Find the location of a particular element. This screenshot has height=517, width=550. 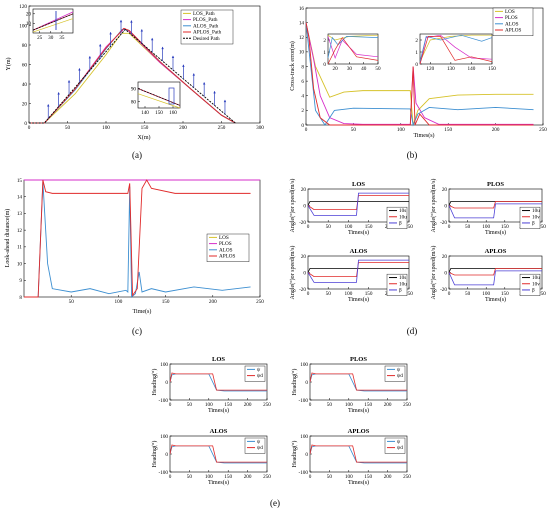

y-tick-label: 90 is located at coordinates (134, 89).